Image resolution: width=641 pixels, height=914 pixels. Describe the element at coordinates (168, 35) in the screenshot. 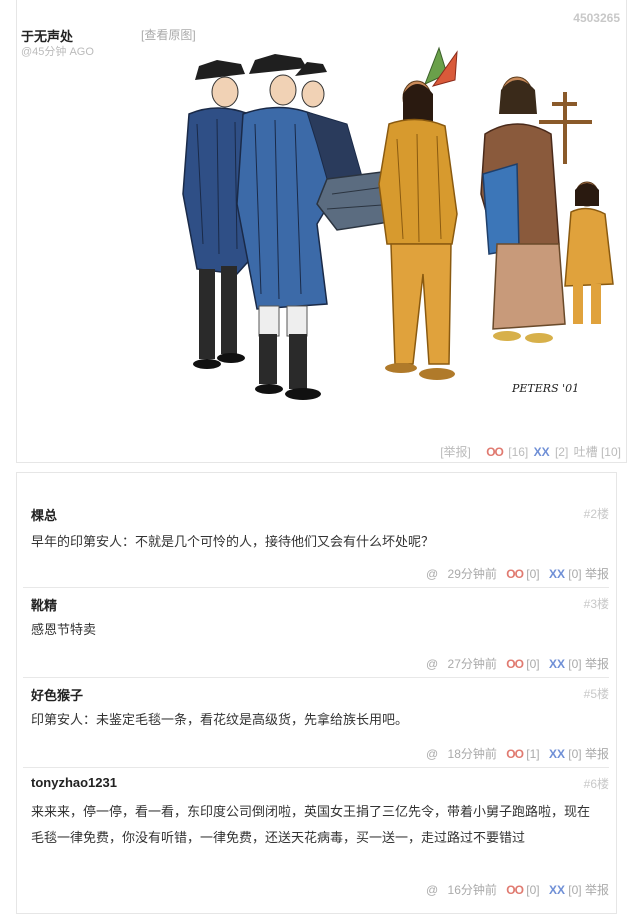

I see `view-original-link: [查看原图]` at that location.